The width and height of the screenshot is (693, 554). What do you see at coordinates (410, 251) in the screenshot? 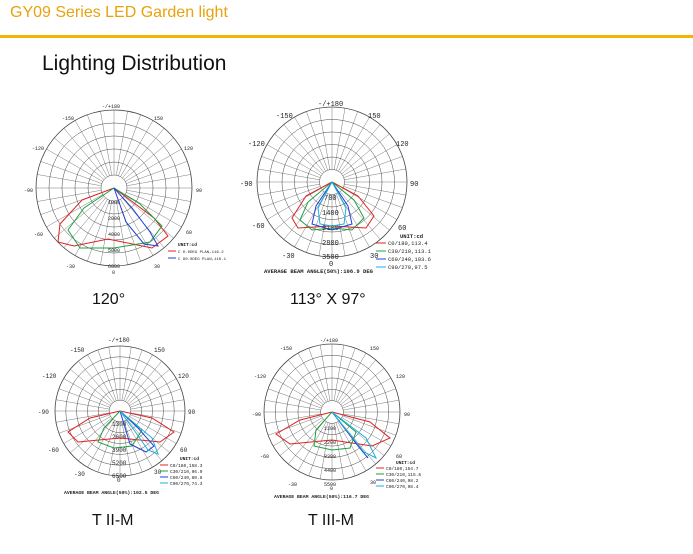
I see `legend-entry: C30/210,113.1` at bounding box center [410, 251].